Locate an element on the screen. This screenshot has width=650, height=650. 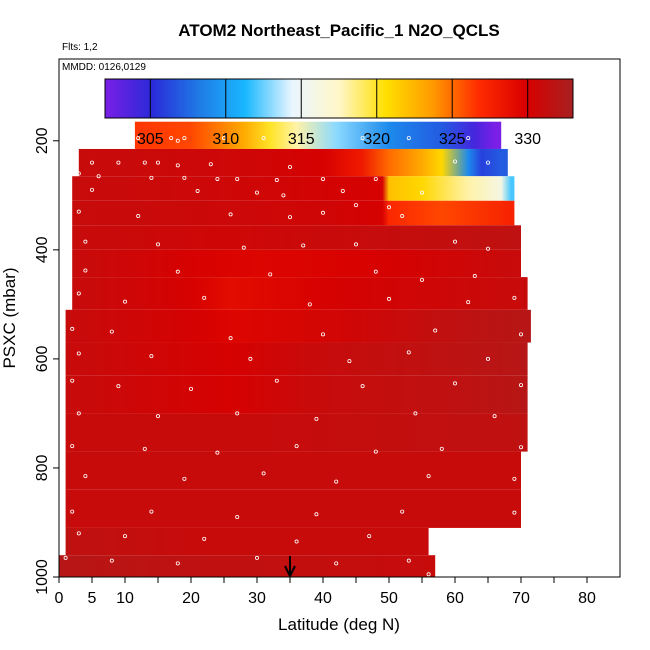
x-tick-label: 60 is located at coordinates (455, 598).